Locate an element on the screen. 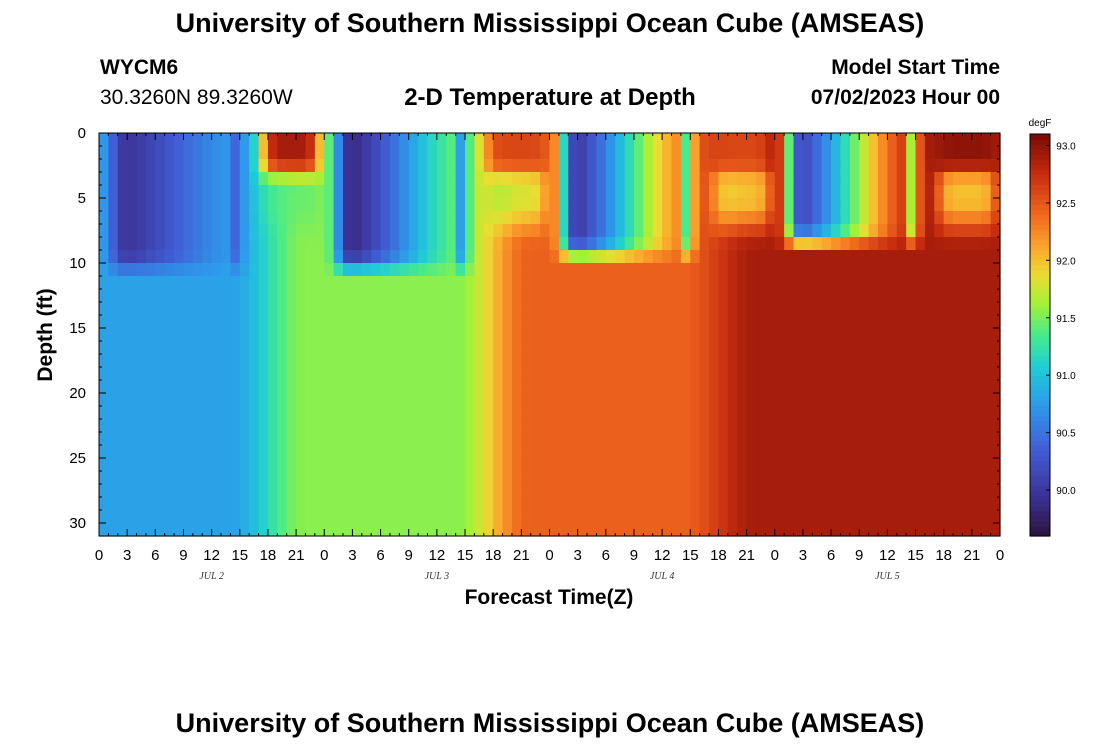 This screenshot has height=750, width=1100. x-tick-label: 6 is located at coordinates (606, 555).